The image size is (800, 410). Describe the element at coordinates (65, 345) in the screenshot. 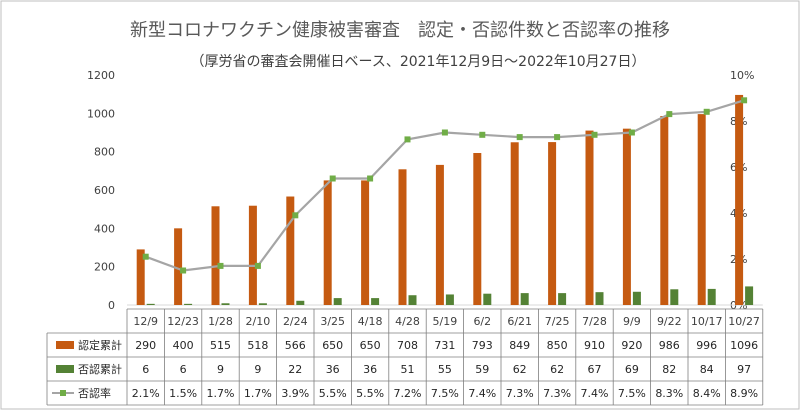

I see `legend-swatch-recognized` at that location.